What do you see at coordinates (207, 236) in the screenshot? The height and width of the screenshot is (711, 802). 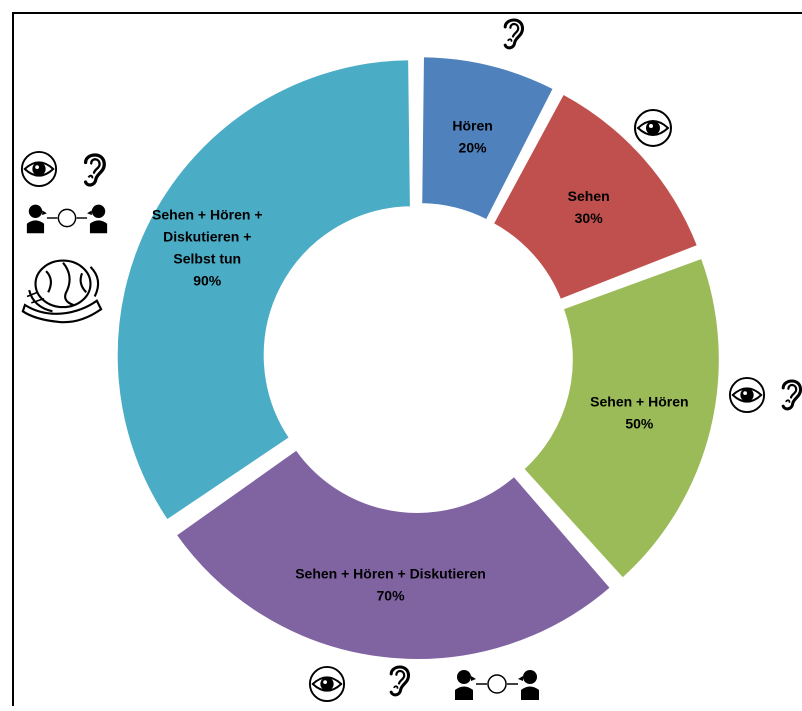 I see `slice-category-label: Diskutieren +` at bounding box center [207, 236].